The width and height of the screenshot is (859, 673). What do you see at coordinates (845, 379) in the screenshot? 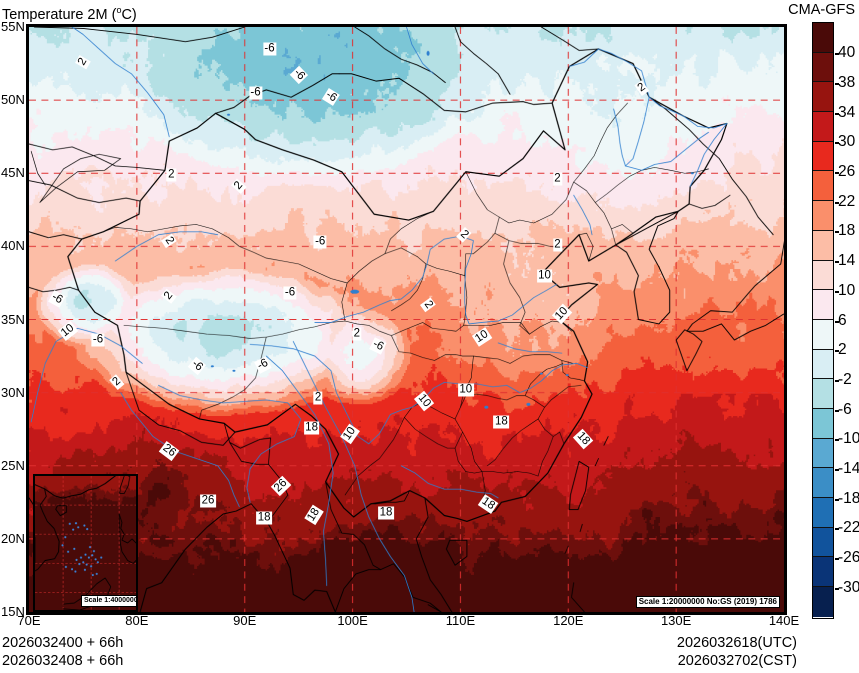
I see `colorbar-tick-minus2: -2` at bounding box center [845, 379].